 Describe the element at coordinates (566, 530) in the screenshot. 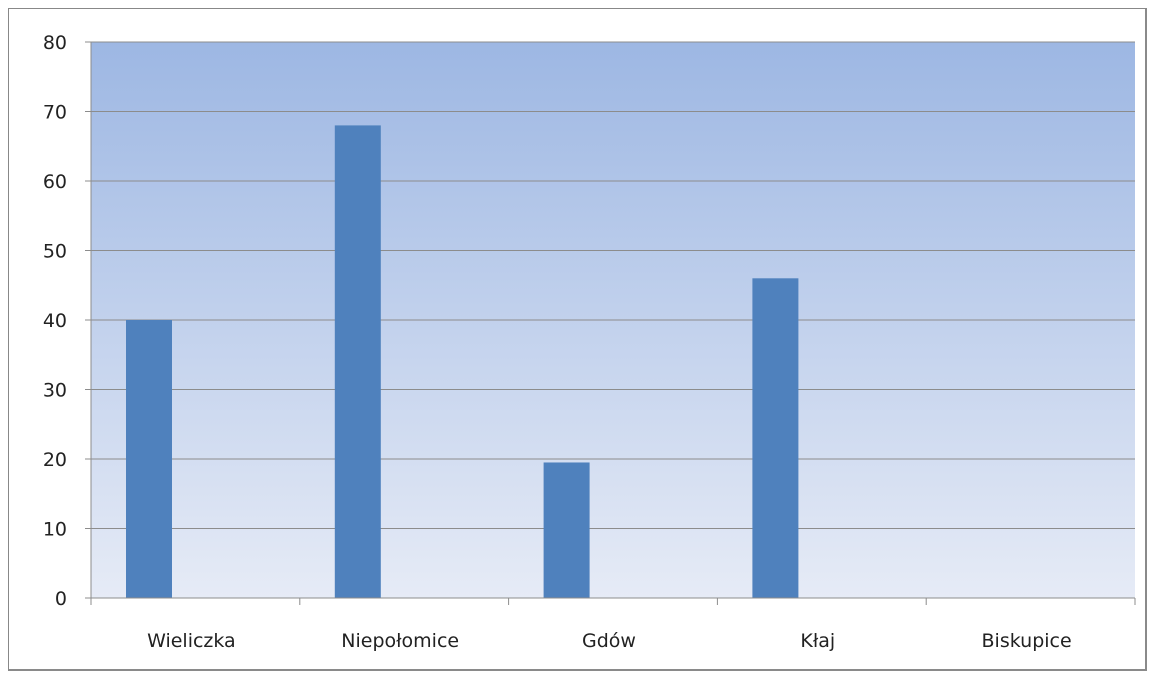

I see `bar-gdów` at that location.